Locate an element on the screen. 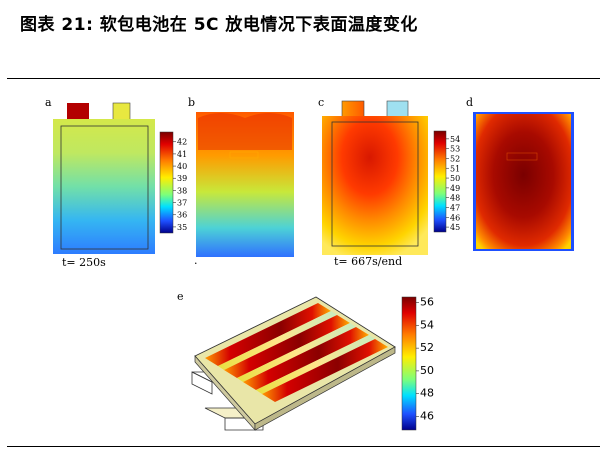 The height and width of the screenshot is (455, 605). panel-d: d is located at coordinates (520, 173).